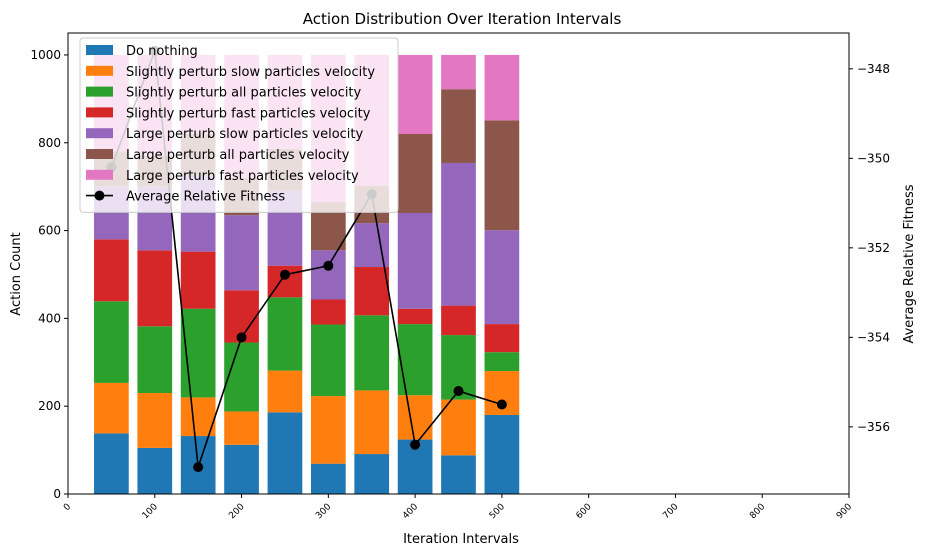  I want to click on legend-label-1: Do nothing, so click(162, 51).